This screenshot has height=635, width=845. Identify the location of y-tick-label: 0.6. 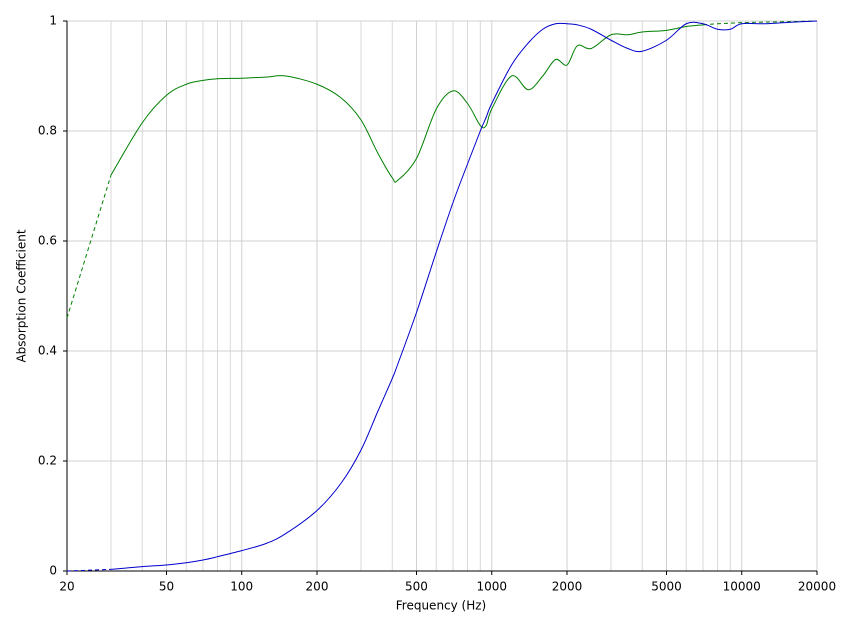
(47, 241).